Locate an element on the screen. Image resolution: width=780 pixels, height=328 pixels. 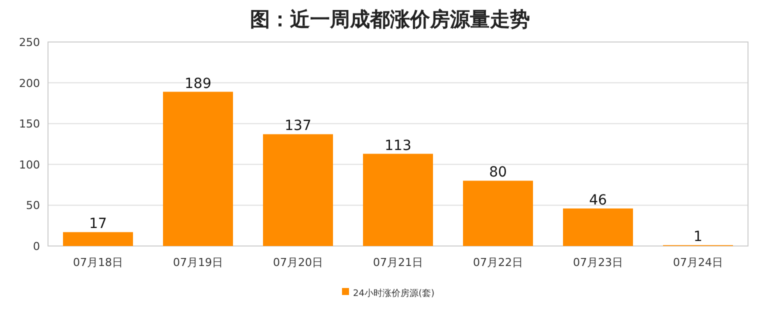
data-label: 46 is located at coordinates (598, 200).